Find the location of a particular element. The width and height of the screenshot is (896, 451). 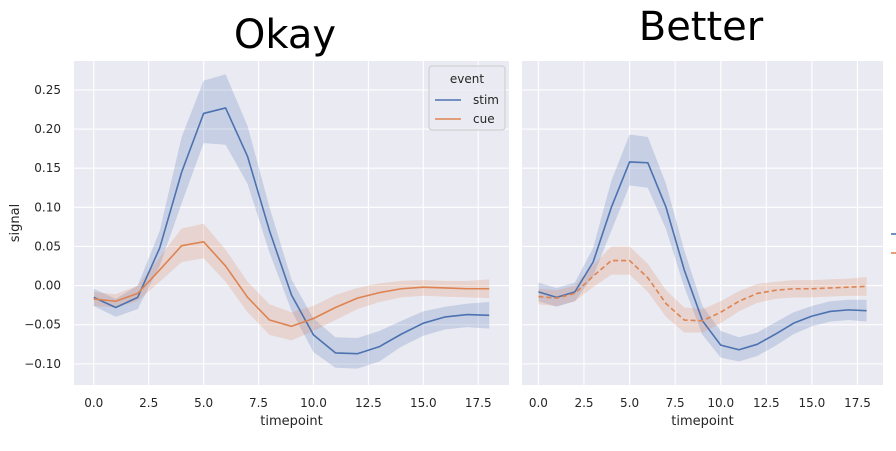

y-tick-label: 0.00 is located at coordinates (47, 286).